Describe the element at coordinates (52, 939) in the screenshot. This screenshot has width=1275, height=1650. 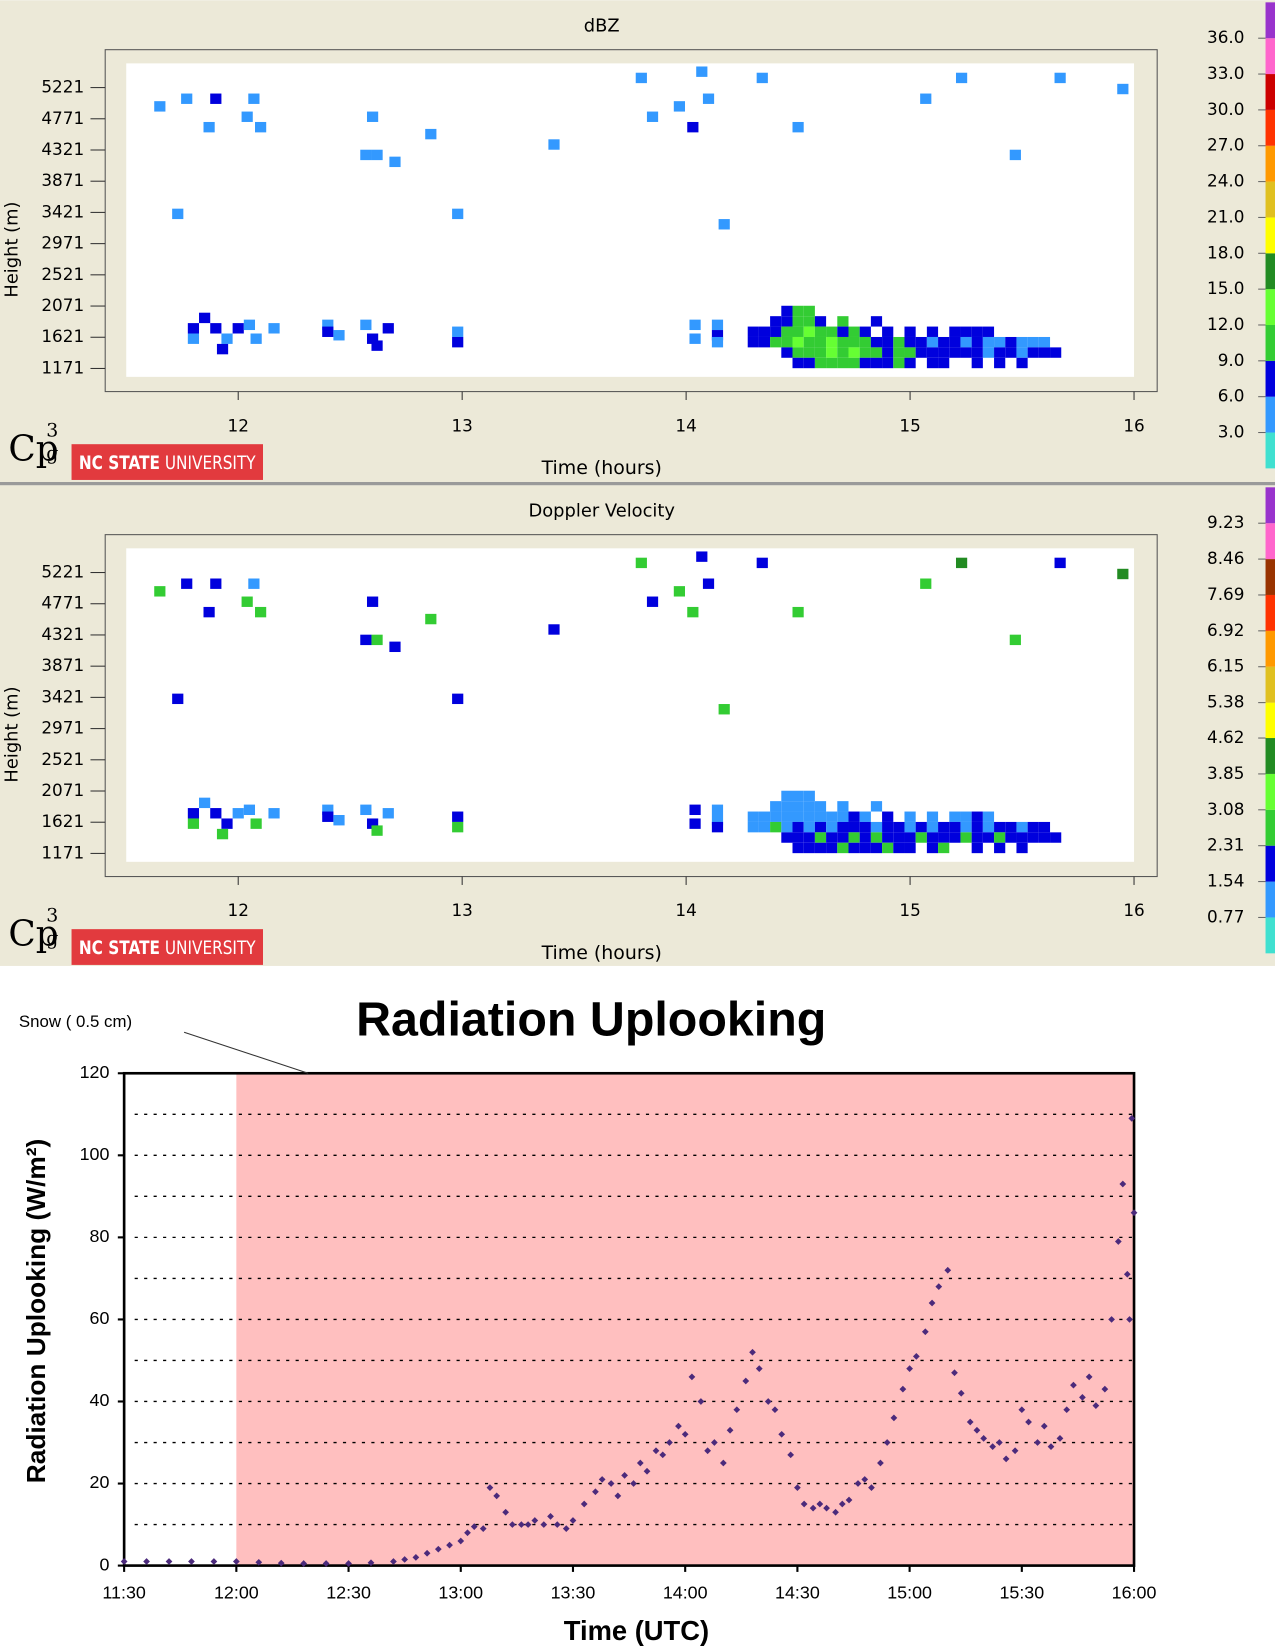
I see `logo-subscript: g` at that location.